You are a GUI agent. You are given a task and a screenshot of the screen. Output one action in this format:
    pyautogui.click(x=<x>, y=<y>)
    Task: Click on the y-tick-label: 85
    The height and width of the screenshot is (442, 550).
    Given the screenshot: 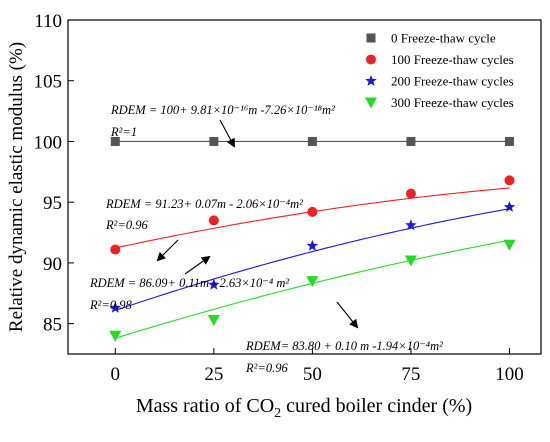 What is the action you would take?
    pyautogui.click(x=52, y=325)
    